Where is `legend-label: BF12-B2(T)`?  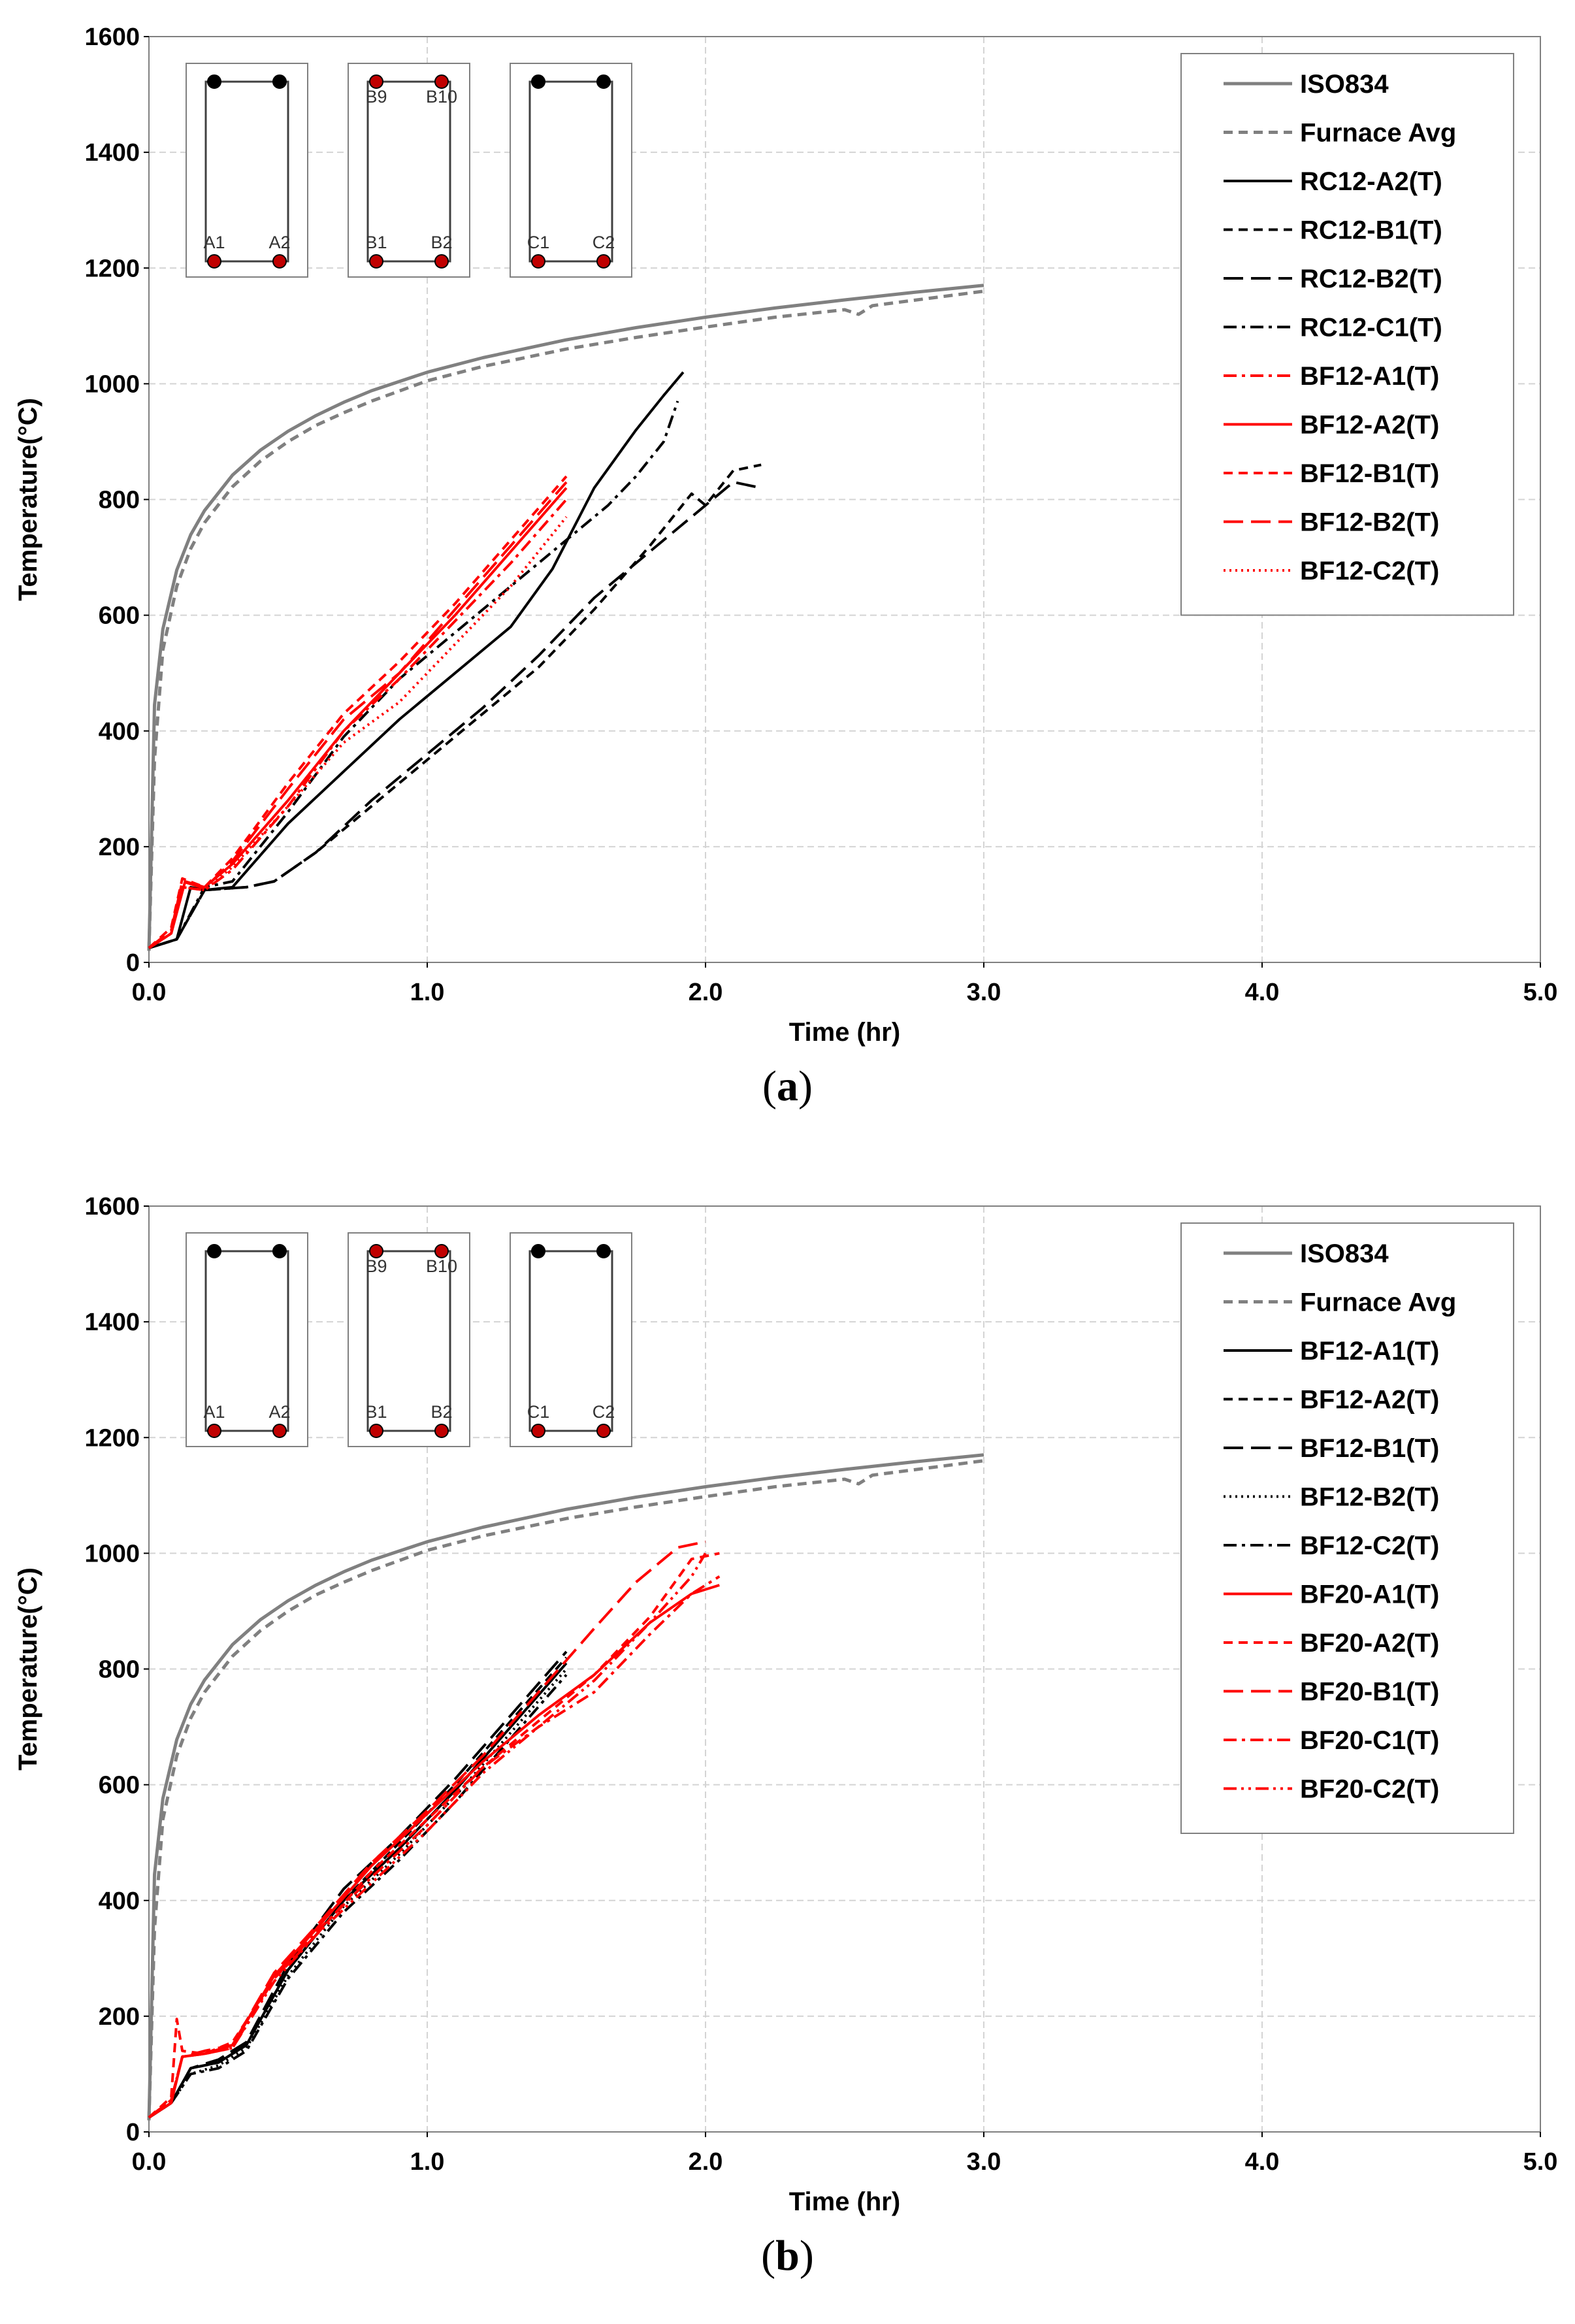
legend-label: BF12-B2(T) is located at coordinates (1370, 522).